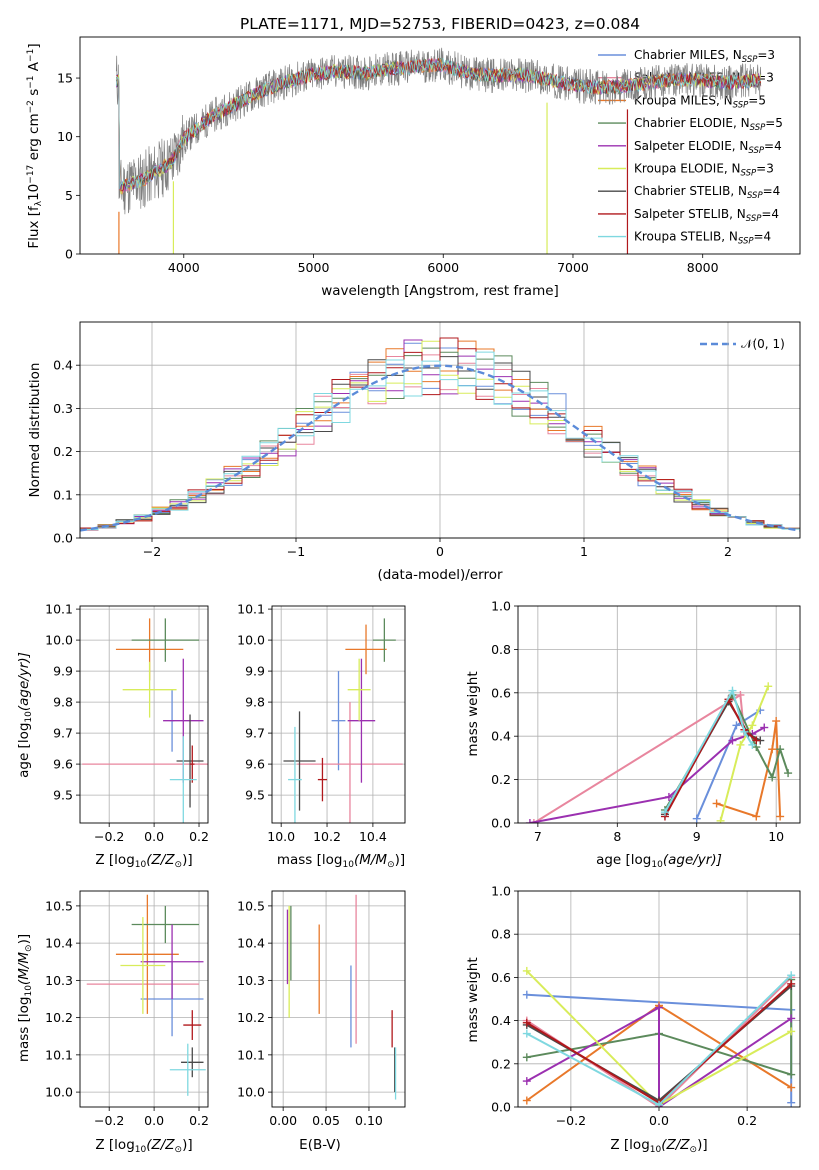 The height and width of the screenshot is (1170, 819). I want to click on ebv-mass-plot-area, so click(341, 997).